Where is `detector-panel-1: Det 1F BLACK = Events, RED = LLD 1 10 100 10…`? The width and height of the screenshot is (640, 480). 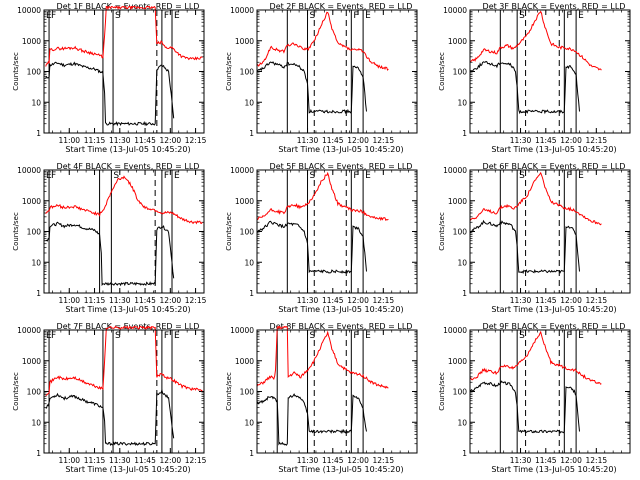 detector-panel-1: Det 1F BLACK = Events, RED = LLD 1 10 100 10… is located at coordinates (106, 80).